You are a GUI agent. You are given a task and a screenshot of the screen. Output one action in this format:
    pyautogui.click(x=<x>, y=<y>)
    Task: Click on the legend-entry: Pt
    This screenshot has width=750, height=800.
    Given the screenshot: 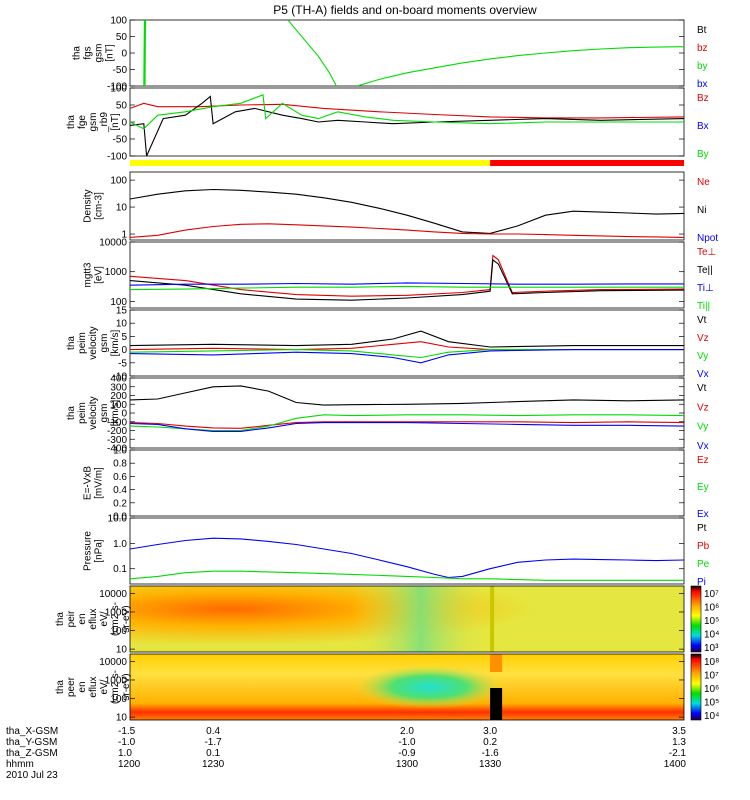 What is the action you would take?
    pyautogui.click(x=702, y=528)
    